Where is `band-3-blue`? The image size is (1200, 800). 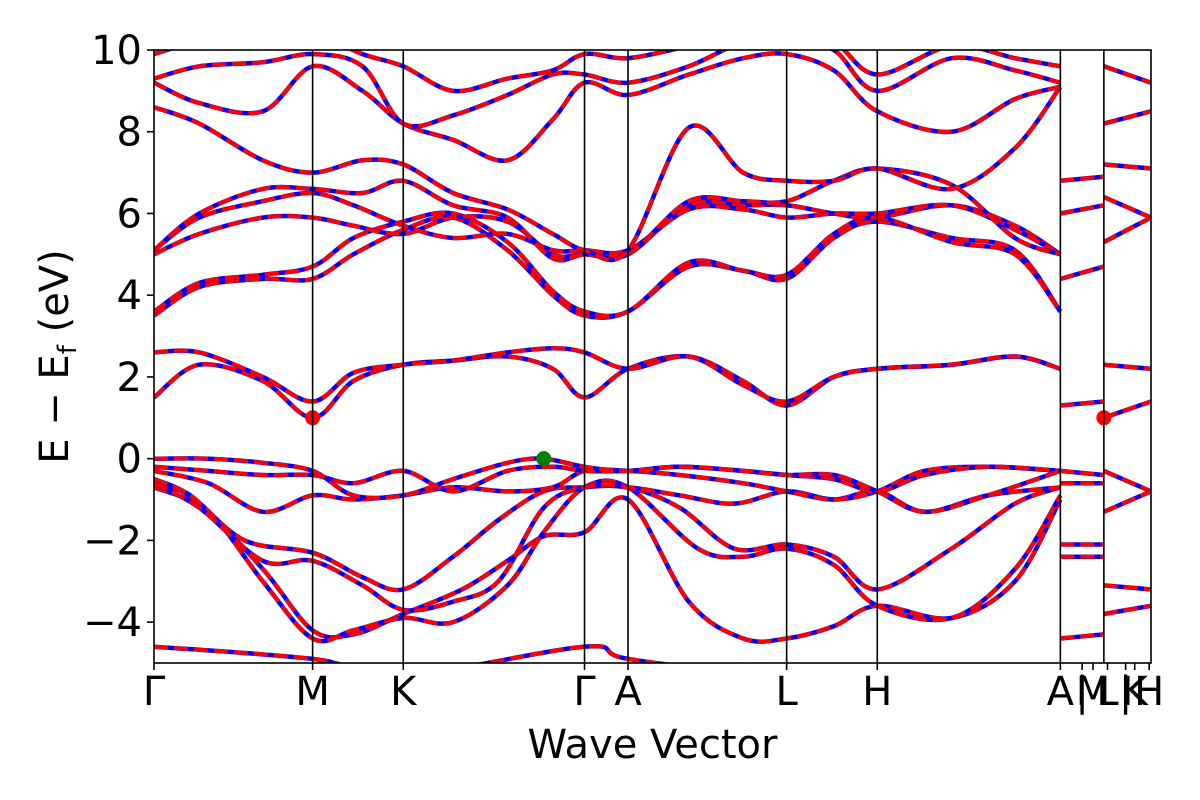
band-3-blue is located at coordinates (608, 535).